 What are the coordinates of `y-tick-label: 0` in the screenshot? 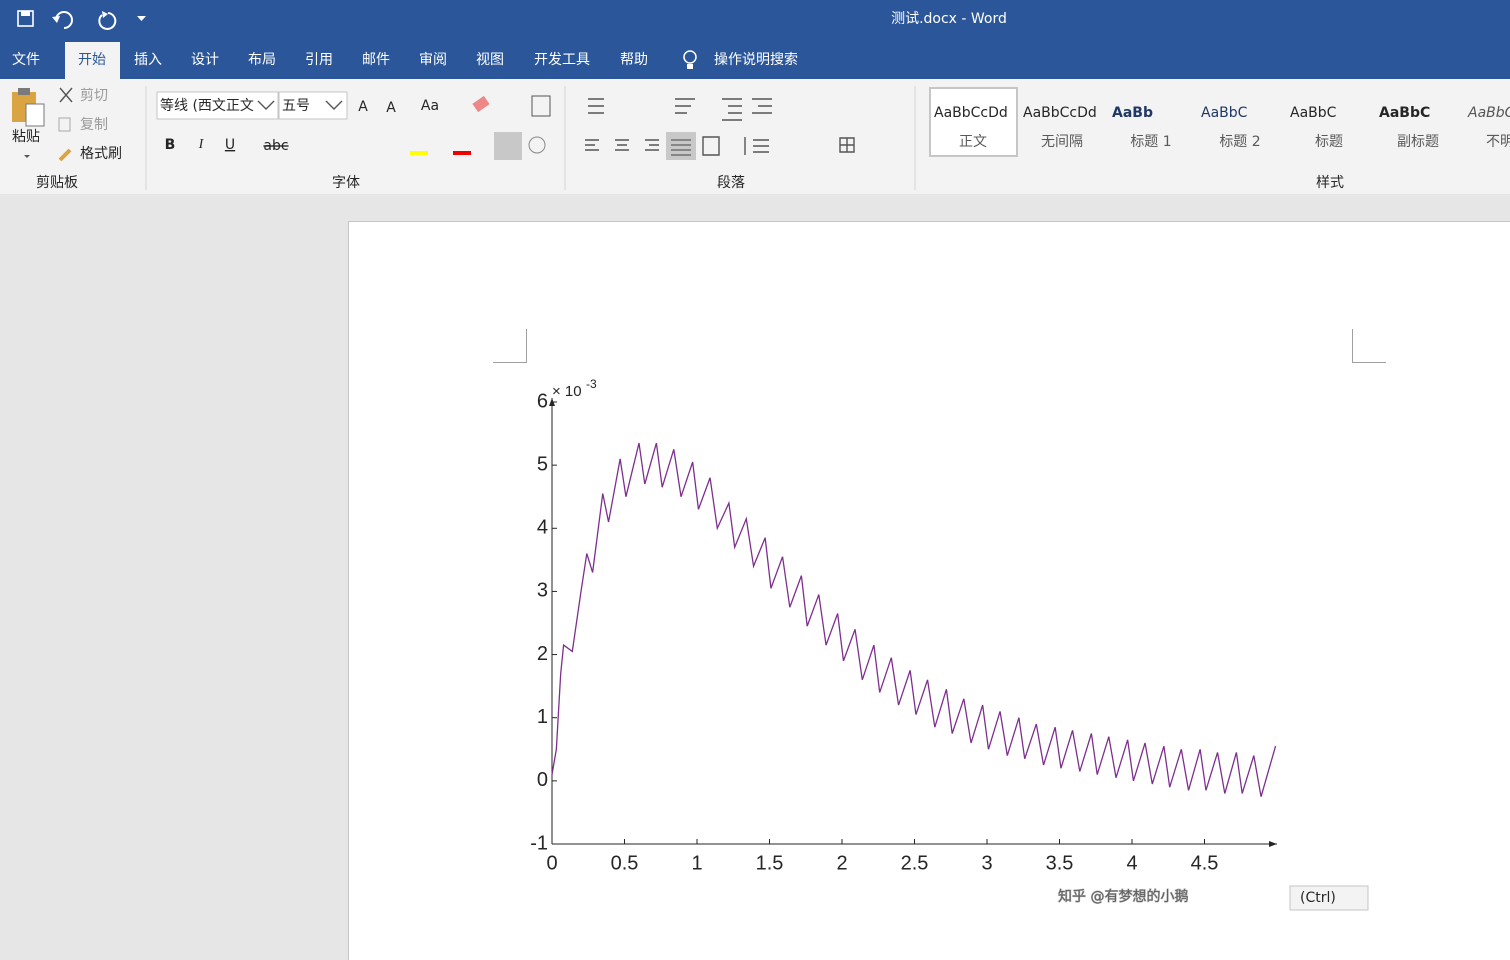 It's located at (542, 780).